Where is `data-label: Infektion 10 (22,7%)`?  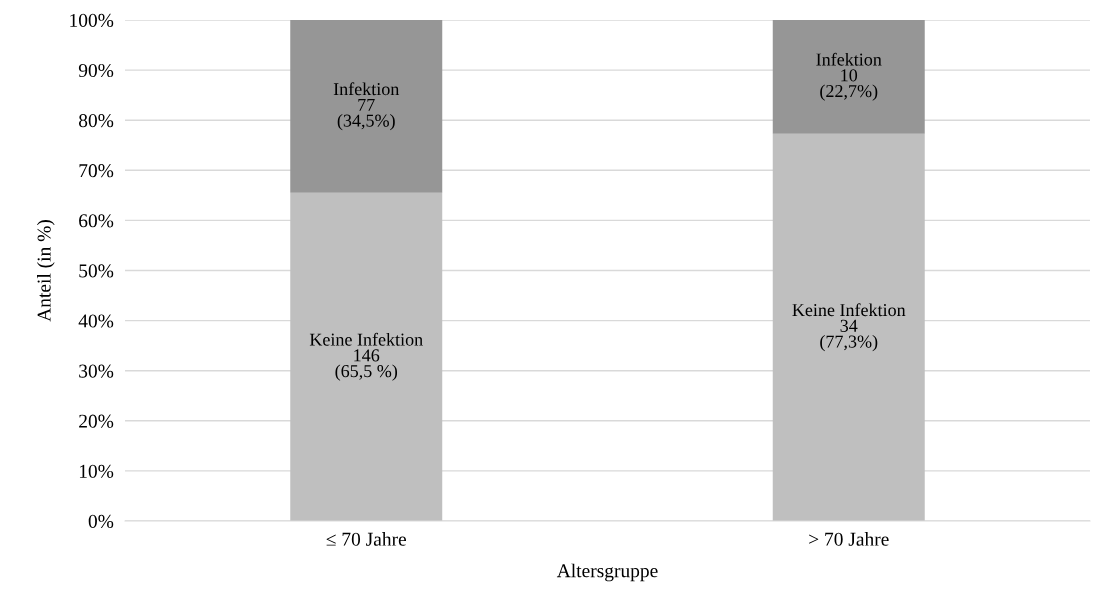
data-label: Infektion 10 (22,7%) is located at coordinates (849, 76).